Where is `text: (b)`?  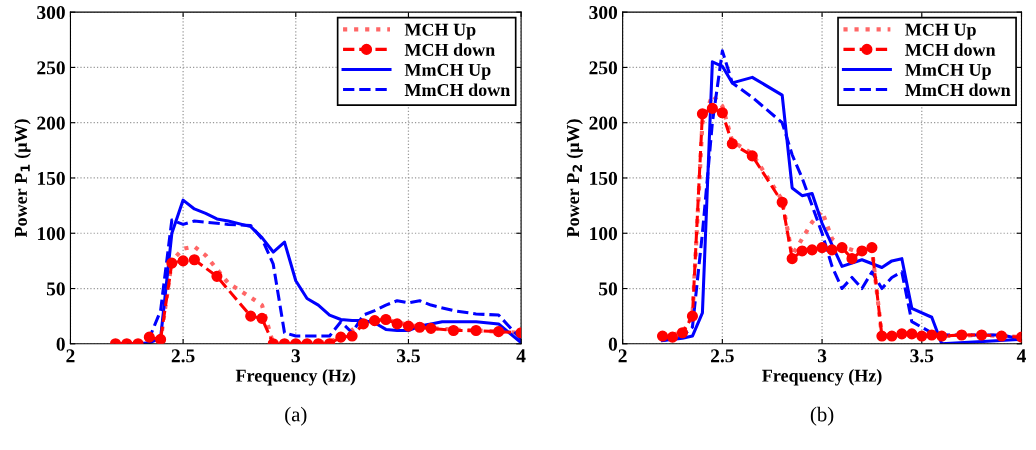 text: (b) is located at coordinates (822, 416).